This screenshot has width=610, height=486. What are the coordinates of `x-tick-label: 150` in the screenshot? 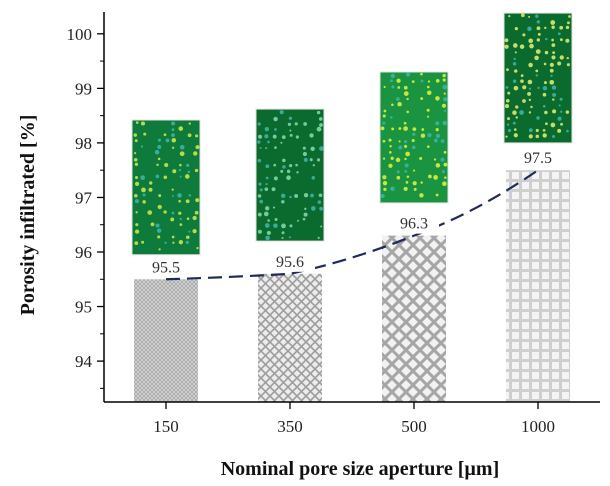 It's located at (166, 426).